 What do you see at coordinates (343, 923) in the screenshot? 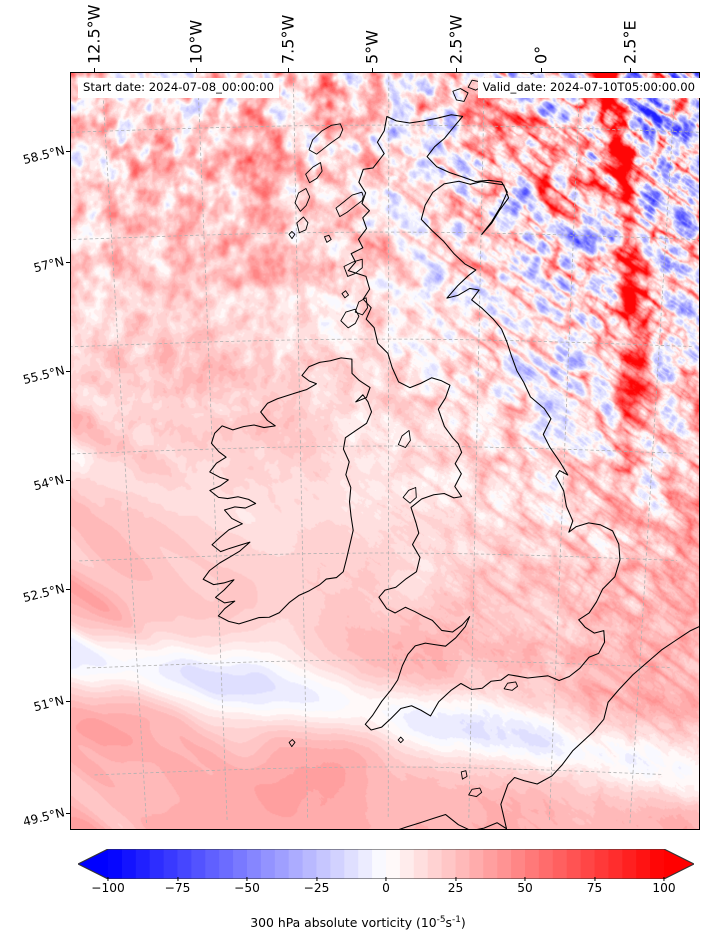
I see `colorbar-label-text: 300 hPa absolute vorticity (10` at bounding box center [343, 923].